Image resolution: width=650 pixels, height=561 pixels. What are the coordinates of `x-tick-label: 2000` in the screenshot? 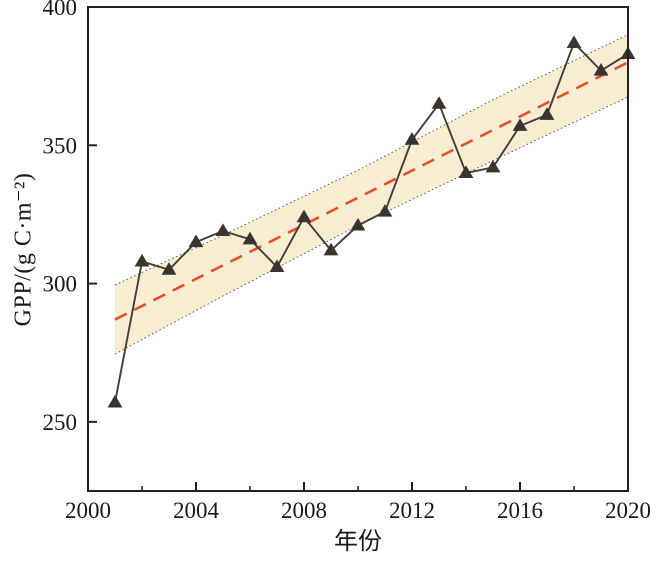 It's located at (88, 510).